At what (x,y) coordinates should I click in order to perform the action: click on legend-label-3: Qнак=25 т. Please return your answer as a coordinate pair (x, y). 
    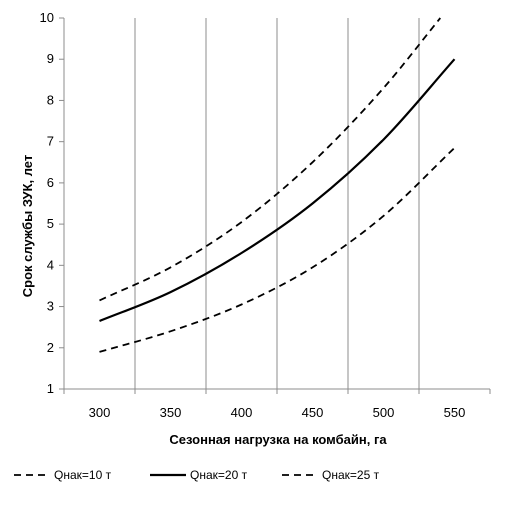
    Looking at the image, I should click on (351, 475).